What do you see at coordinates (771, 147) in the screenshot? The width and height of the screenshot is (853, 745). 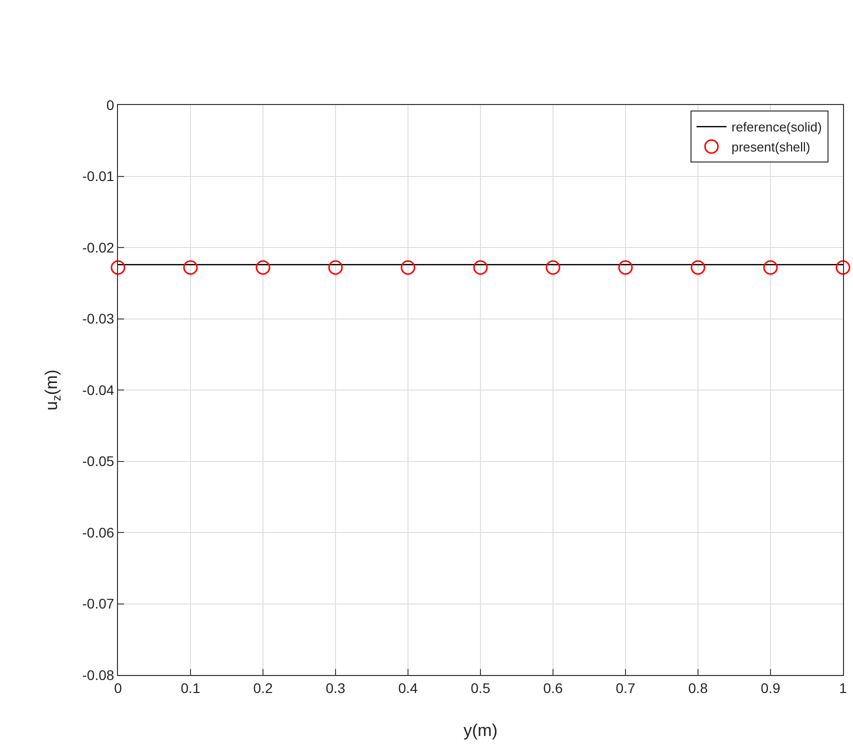 I see `legend-label: present(shell)` at bounding box center [771, 147].